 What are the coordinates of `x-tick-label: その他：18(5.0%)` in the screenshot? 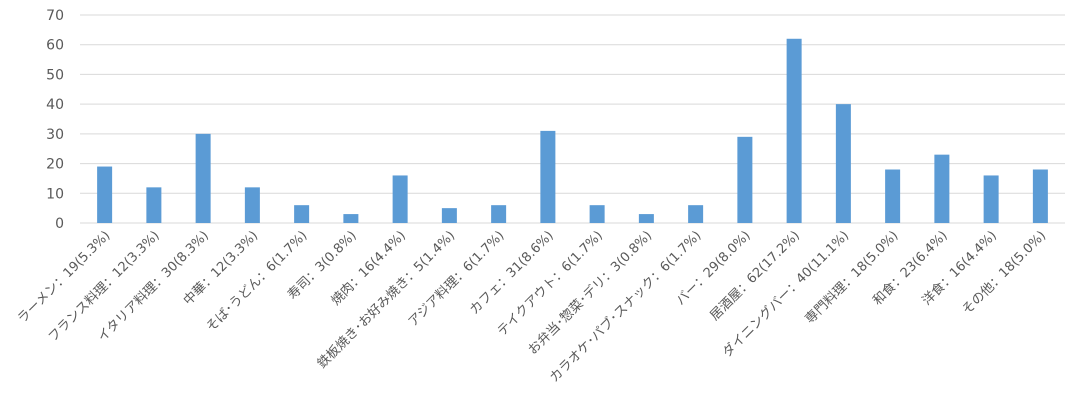 It's located at (1005, 273).